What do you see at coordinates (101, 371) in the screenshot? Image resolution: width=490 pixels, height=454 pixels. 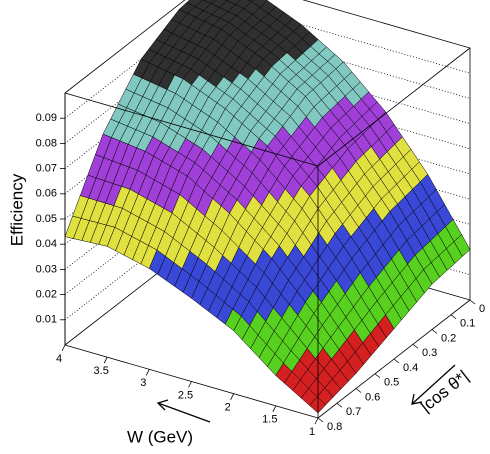 I see `x-tick-label: 3.5` at bounding box center [101, 371].